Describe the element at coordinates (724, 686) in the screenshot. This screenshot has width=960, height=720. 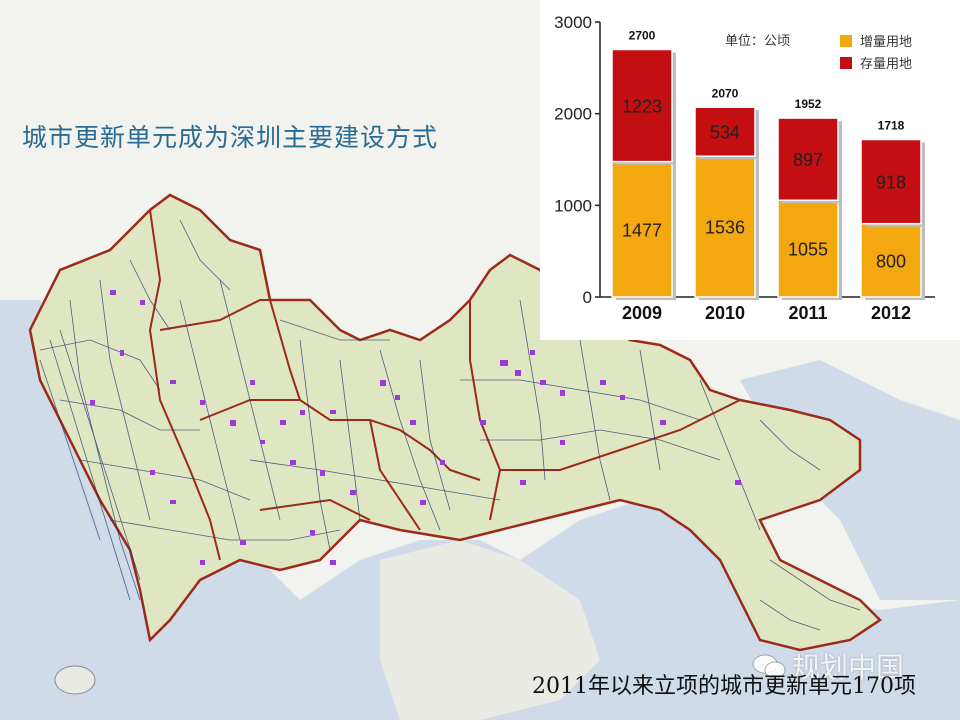
I see `map-caption: 2011年以来立项的城市更新单元170项` at that location.